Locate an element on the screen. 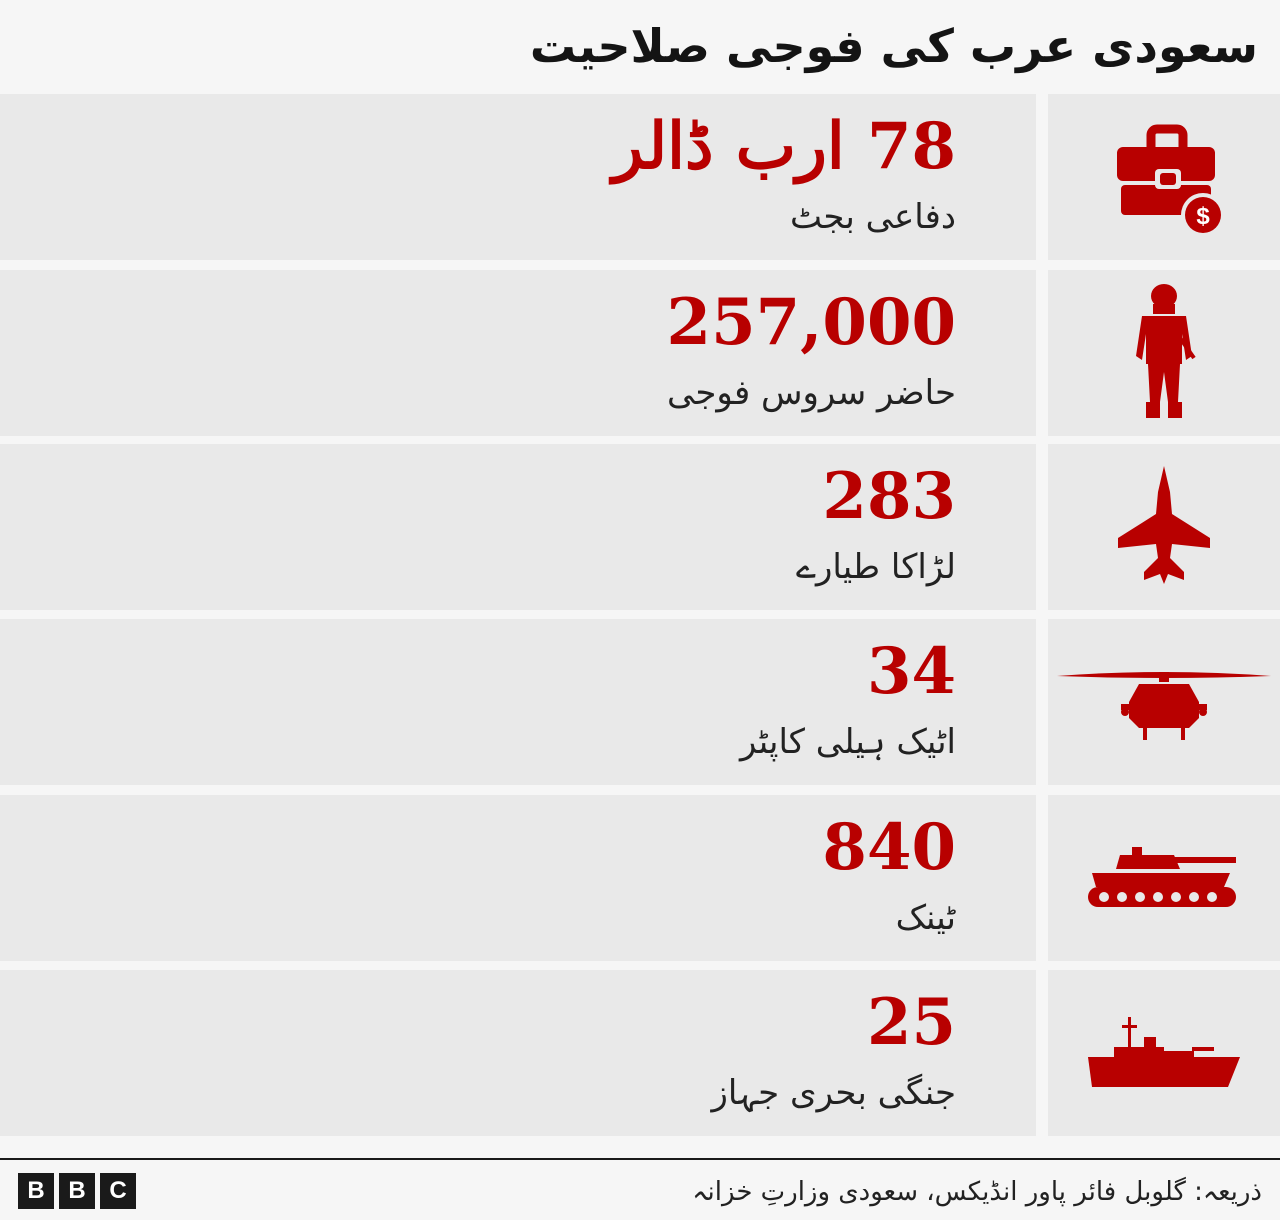  stat-label: دفاعی بجٹ is located at coordinates (873, 217).